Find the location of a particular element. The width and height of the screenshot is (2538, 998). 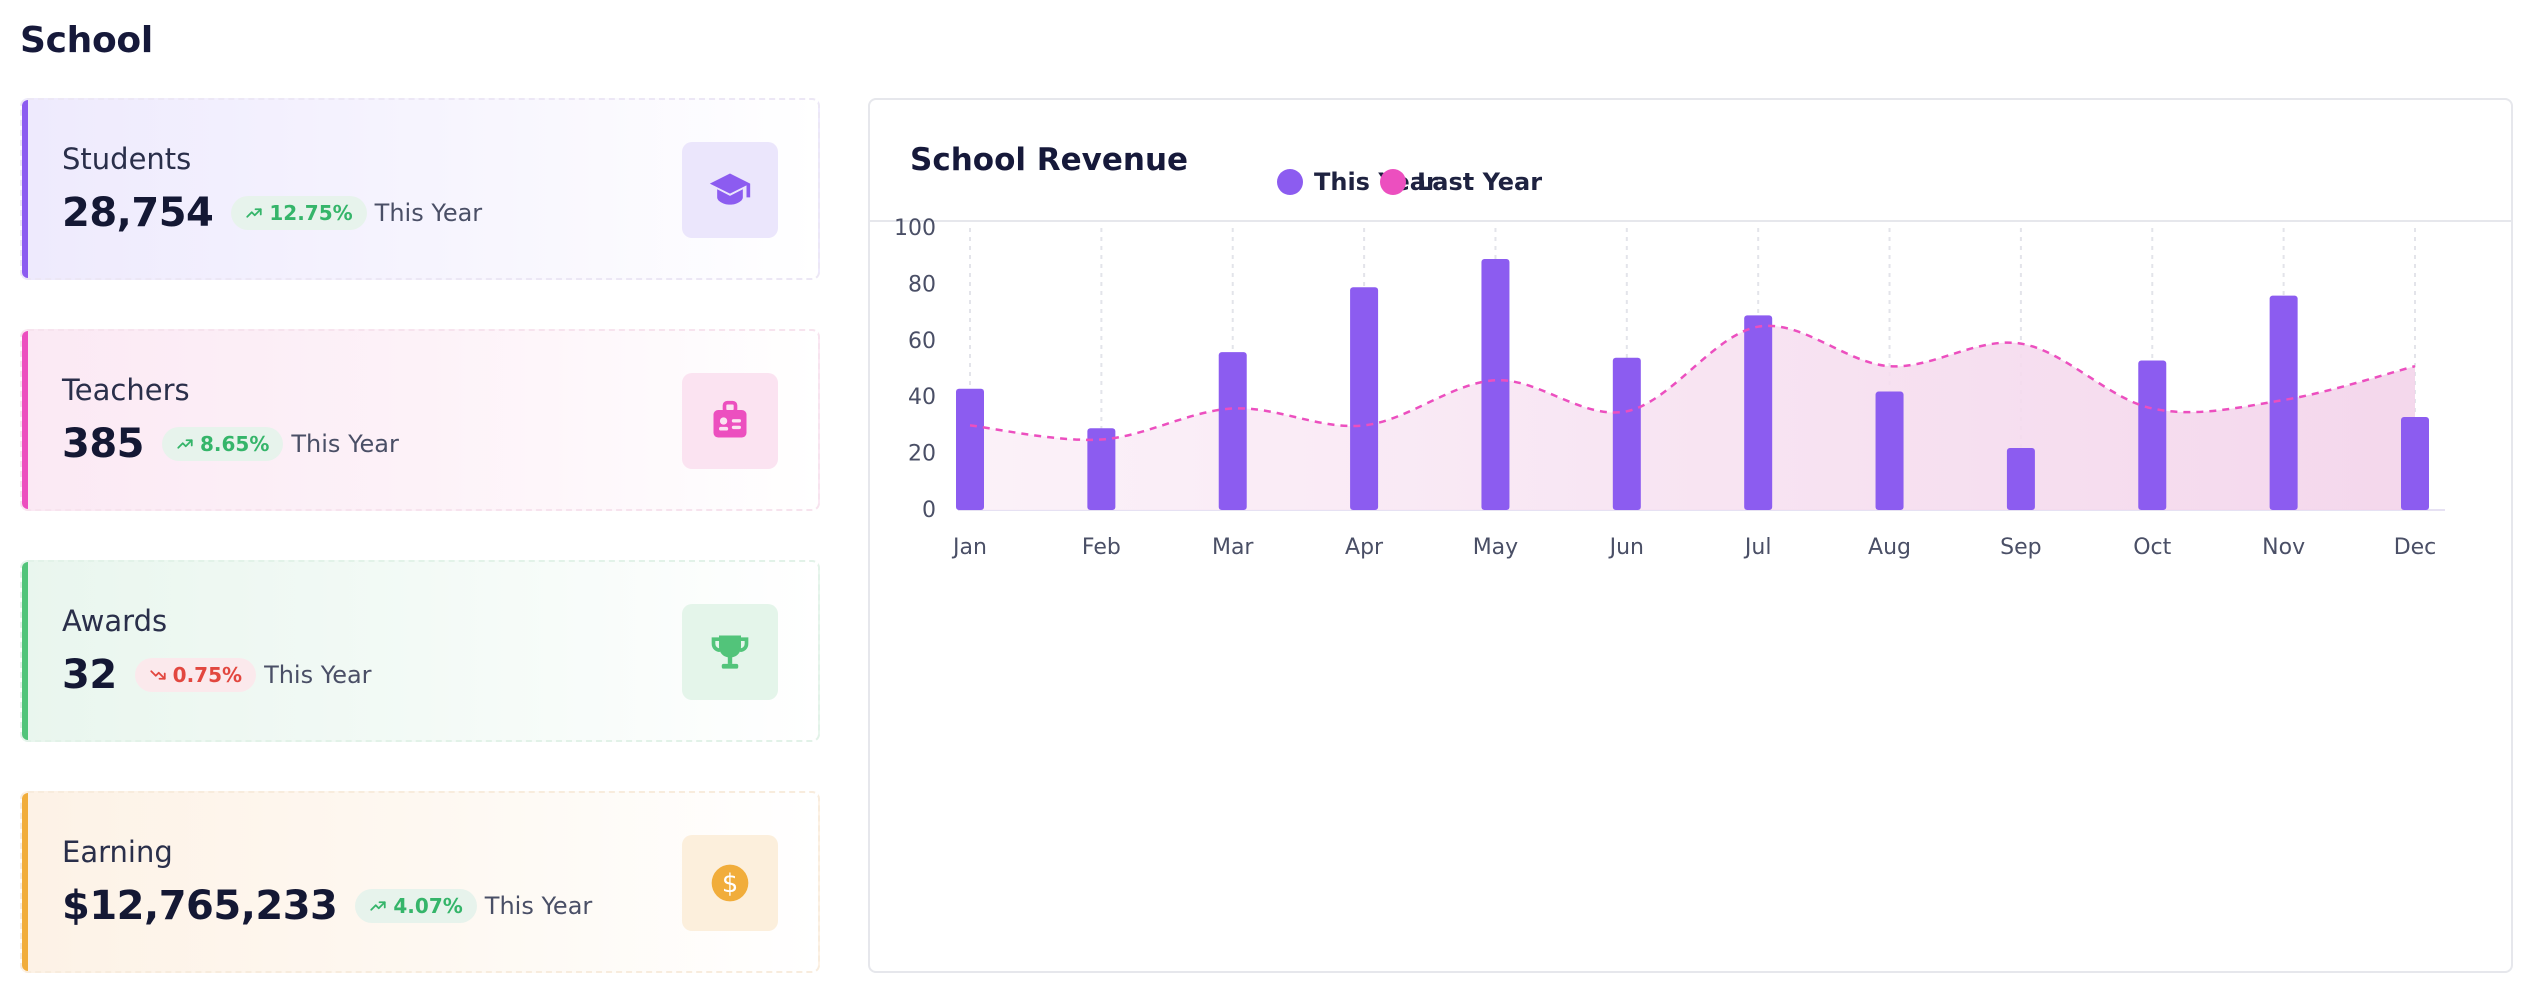

graduation-cap-icon is located at coordinates (730, 189).